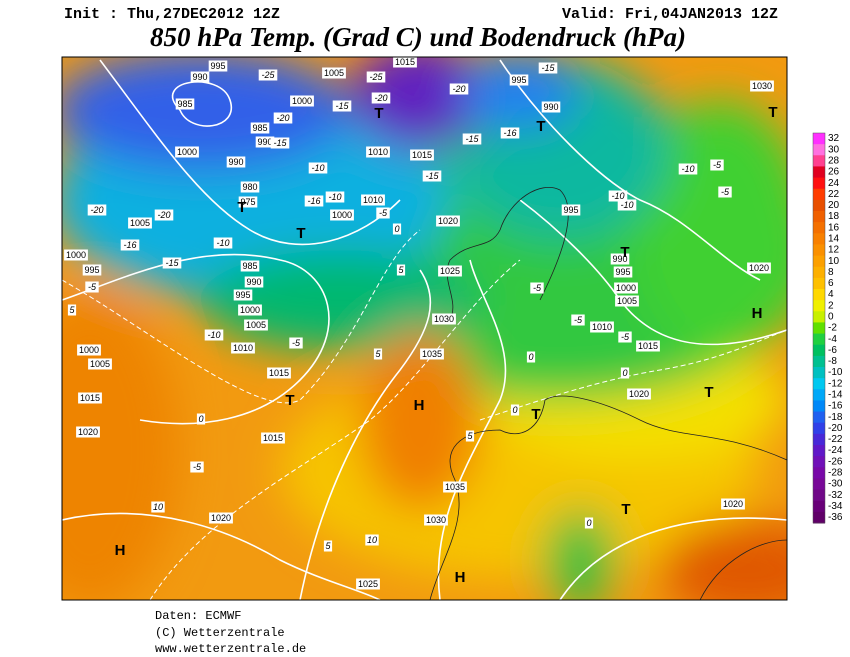  I want to click on legend-label: -24, so click(835, 450).